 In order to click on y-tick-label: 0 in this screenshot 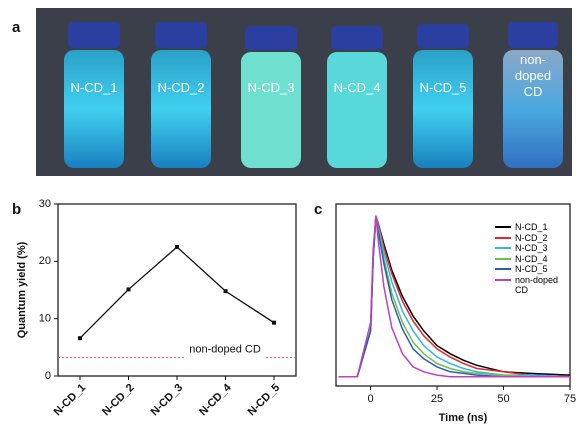, I will do `click(48, 376)`.